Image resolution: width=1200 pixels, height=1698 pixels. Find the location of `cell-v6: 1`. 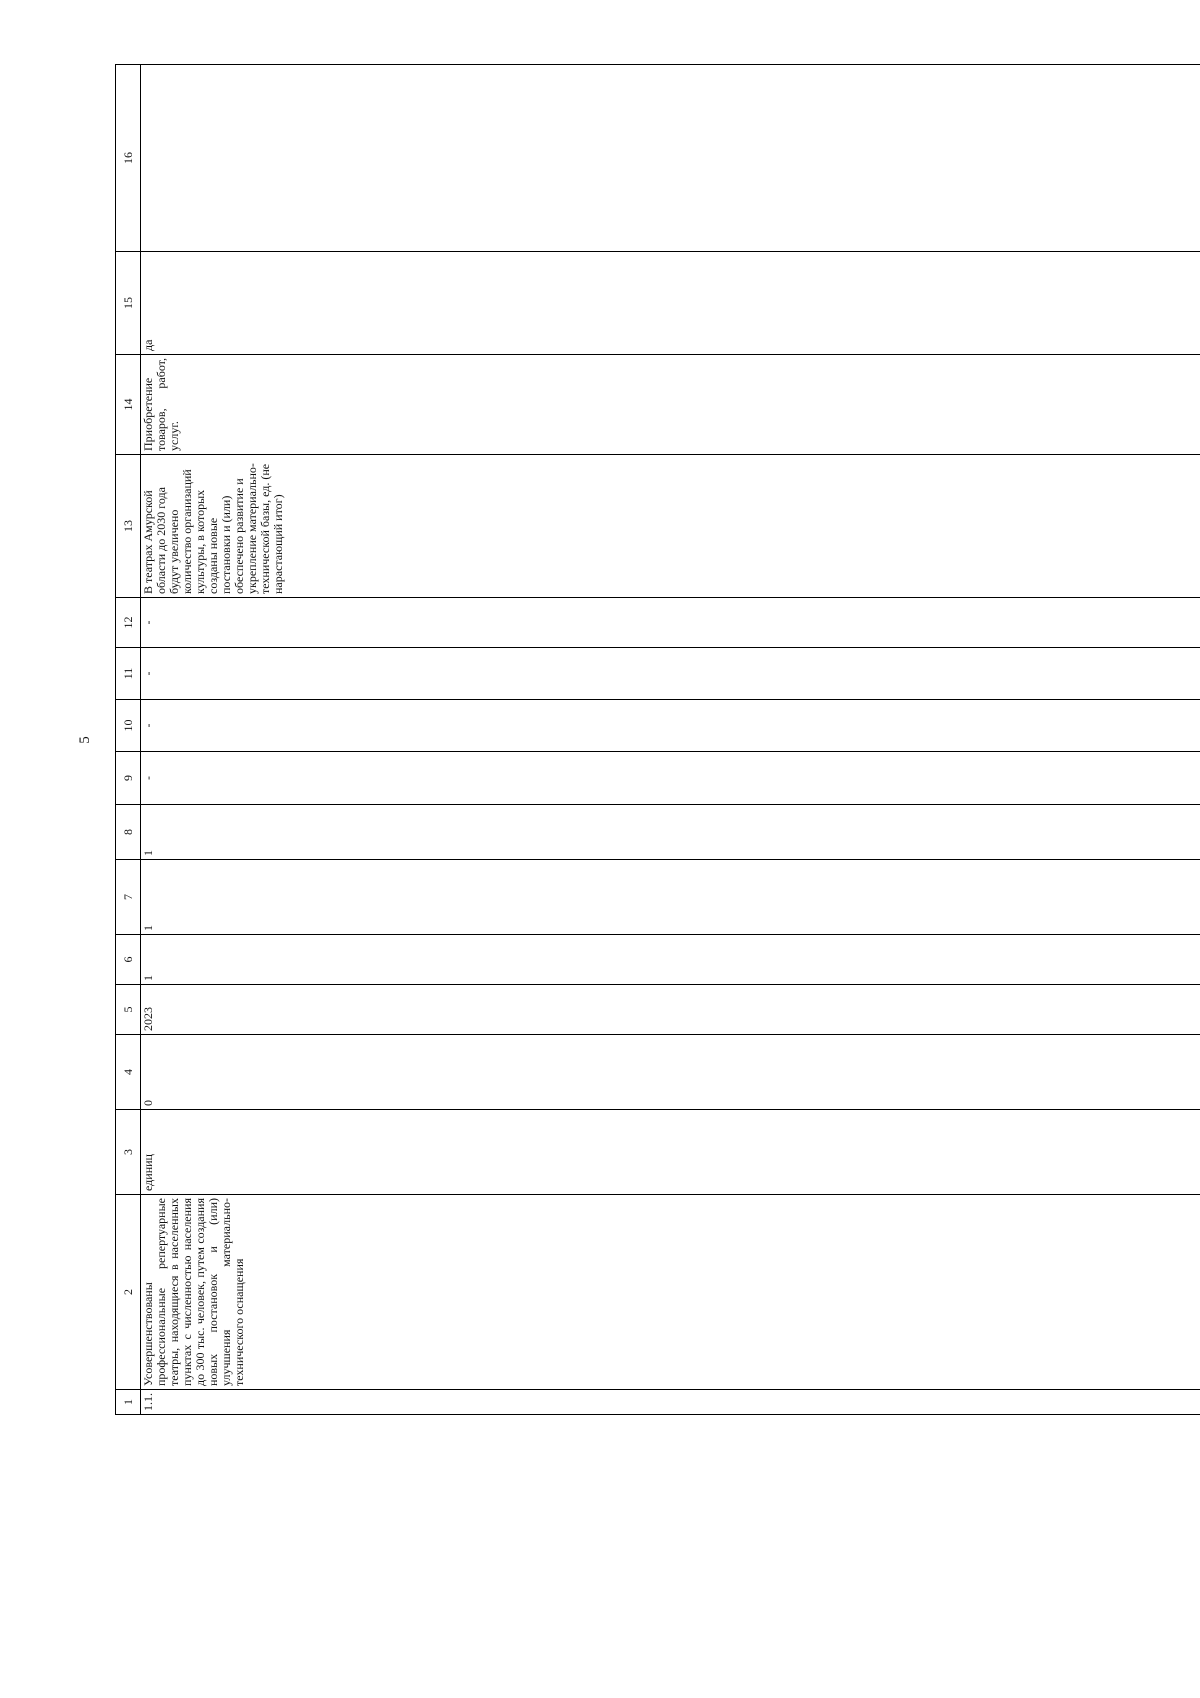

cell-v6: 1 is located at coordinates (670, 959).